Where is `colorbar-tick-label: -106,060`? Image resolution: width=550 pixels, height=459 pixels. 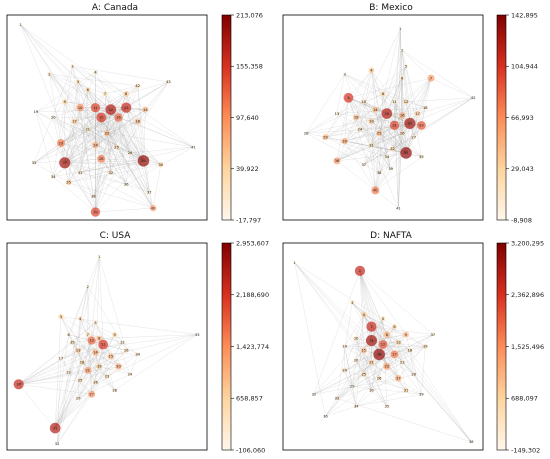
colorbar-tick-label: -106,060 is located at coordinates (250, 450).